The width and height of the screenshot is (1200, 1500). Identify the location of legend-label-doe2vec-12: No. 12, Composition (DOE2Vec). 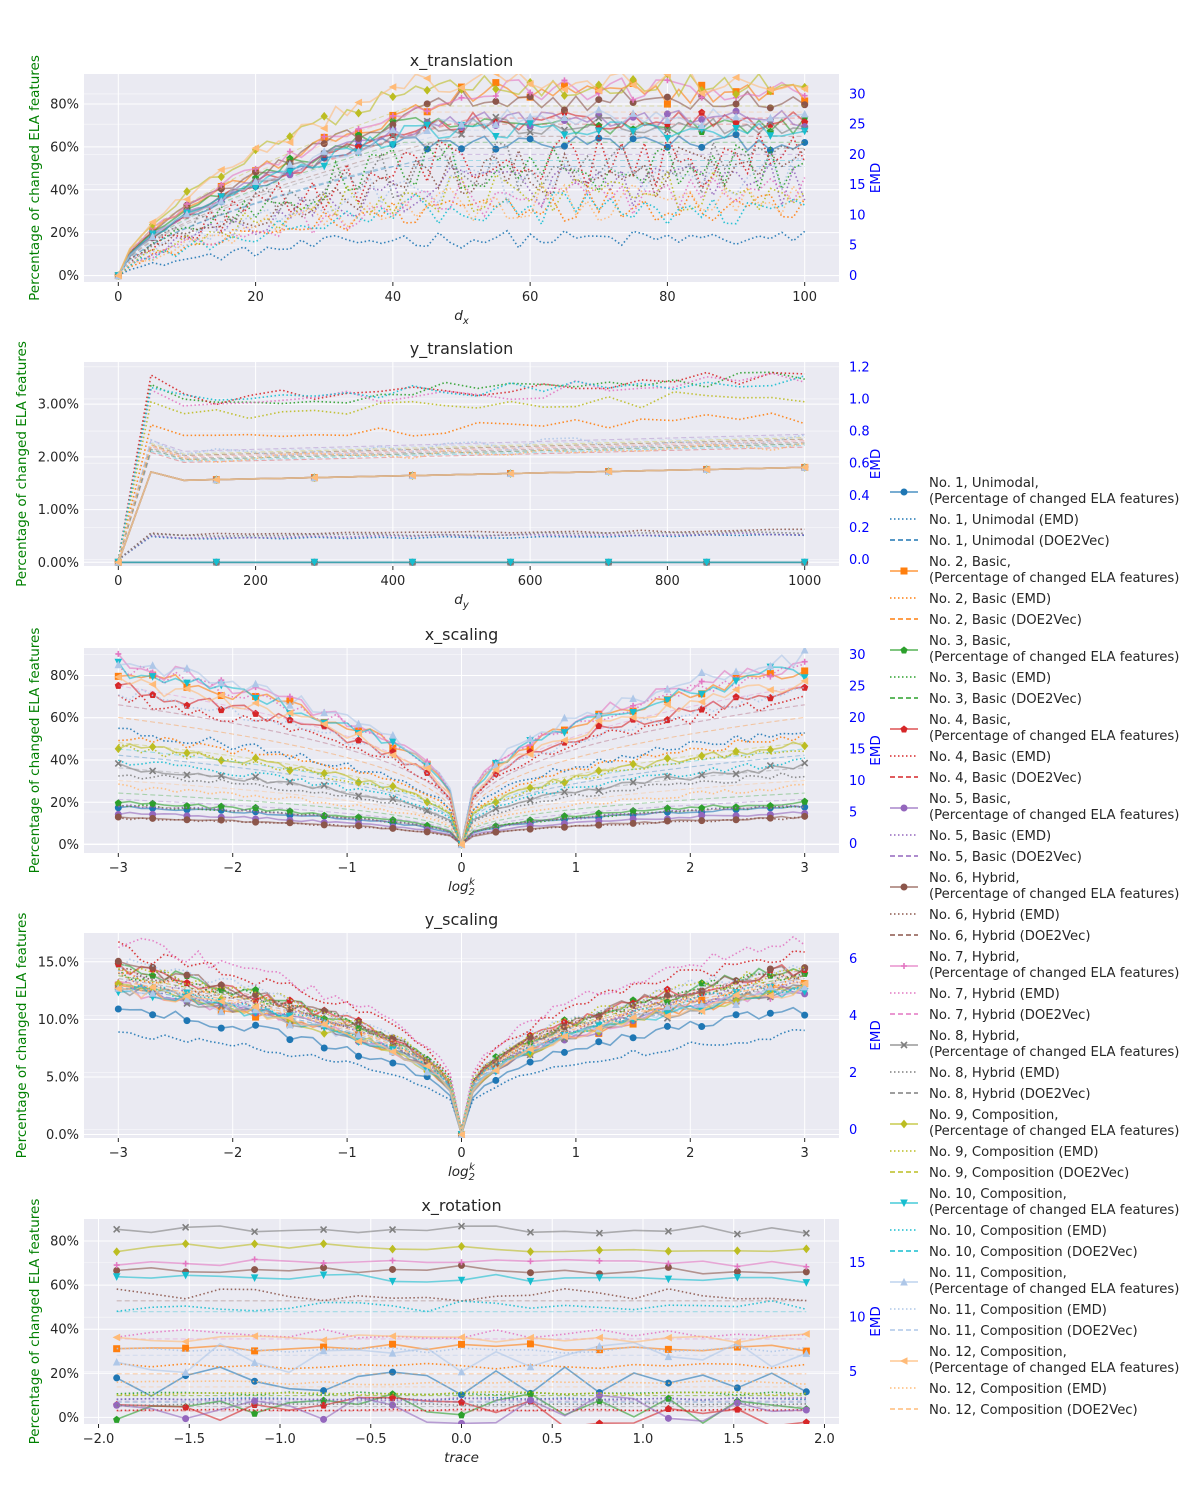
(1033, 1410).